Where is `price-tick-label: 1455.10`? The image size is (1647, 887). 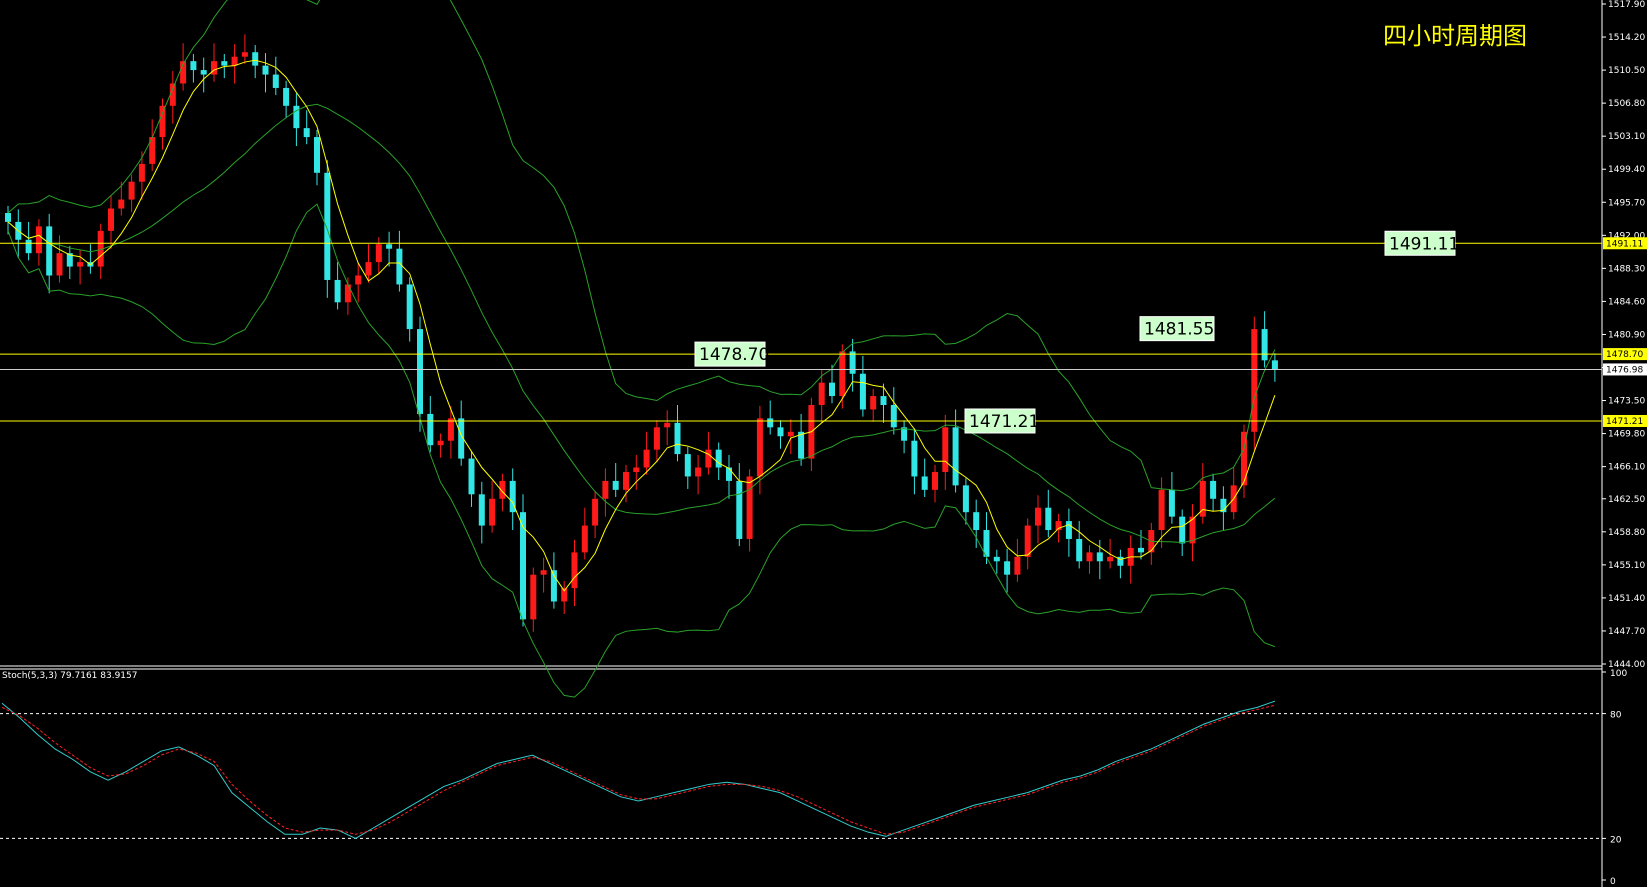 price-tick-label: 1455.10 is located at coordinates (1626, 566).